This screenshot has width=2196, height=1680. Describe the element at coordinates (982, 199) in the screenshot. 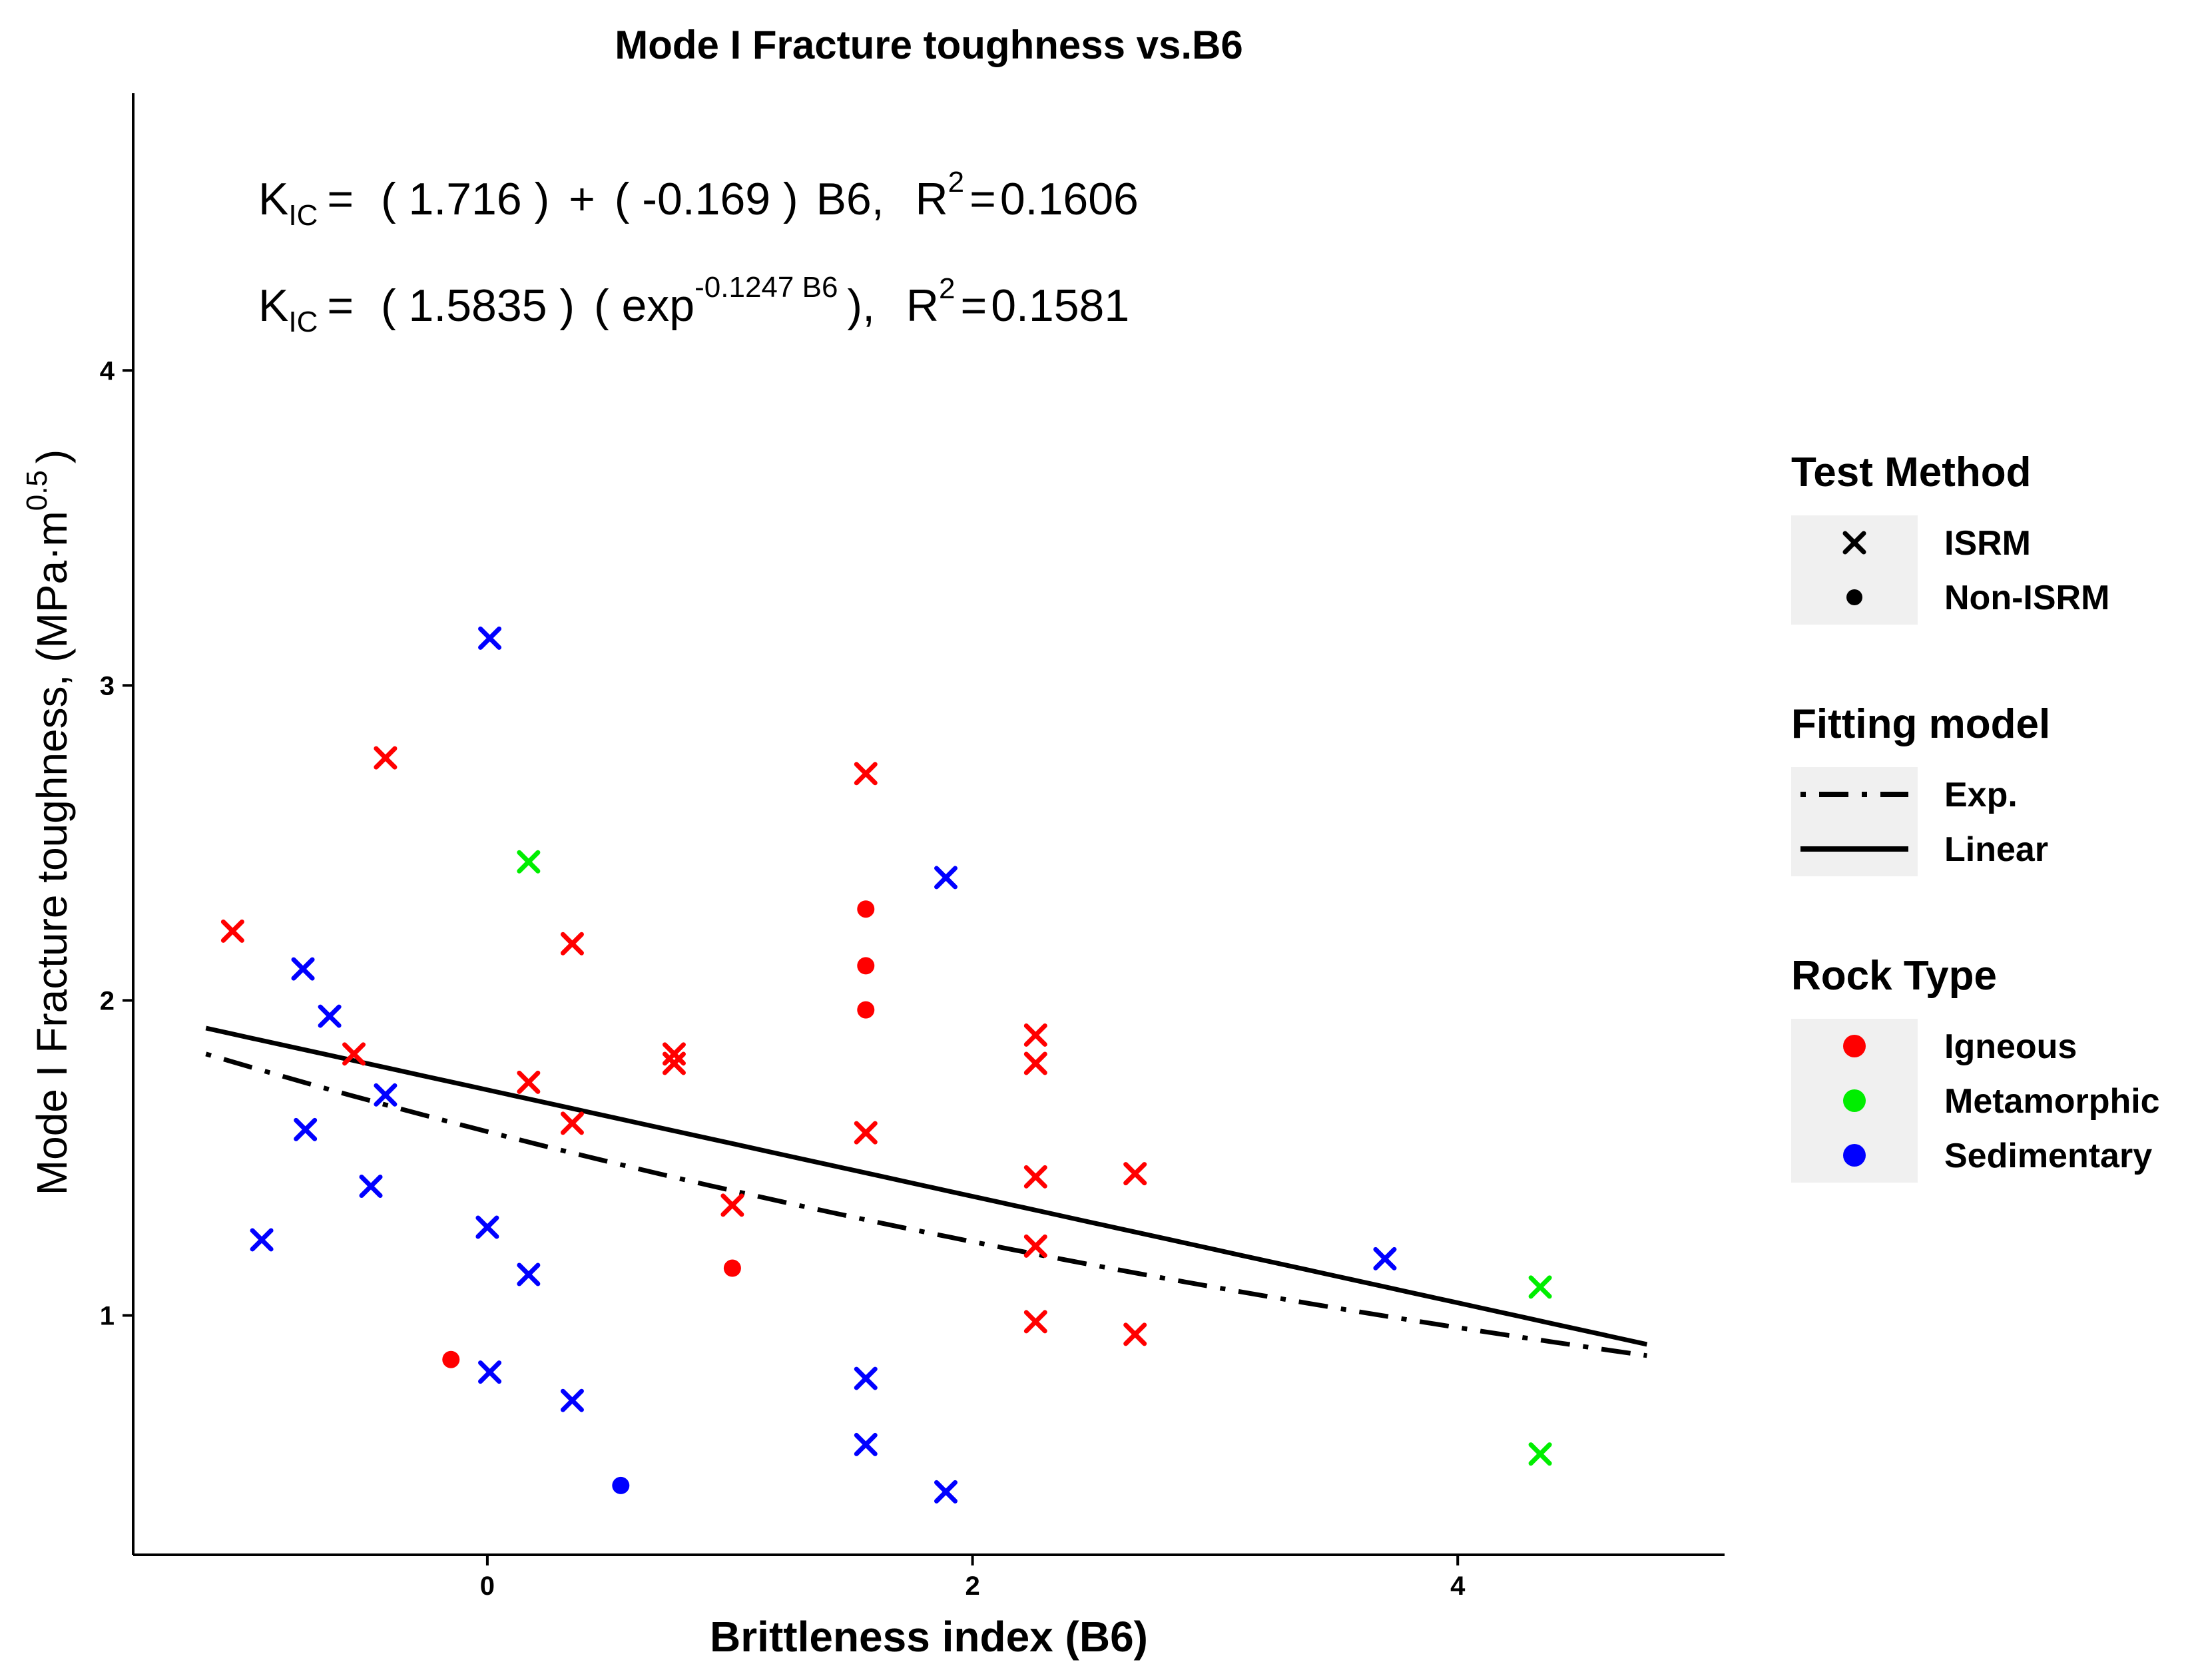

I see `eq-r-equals: =` at that location.